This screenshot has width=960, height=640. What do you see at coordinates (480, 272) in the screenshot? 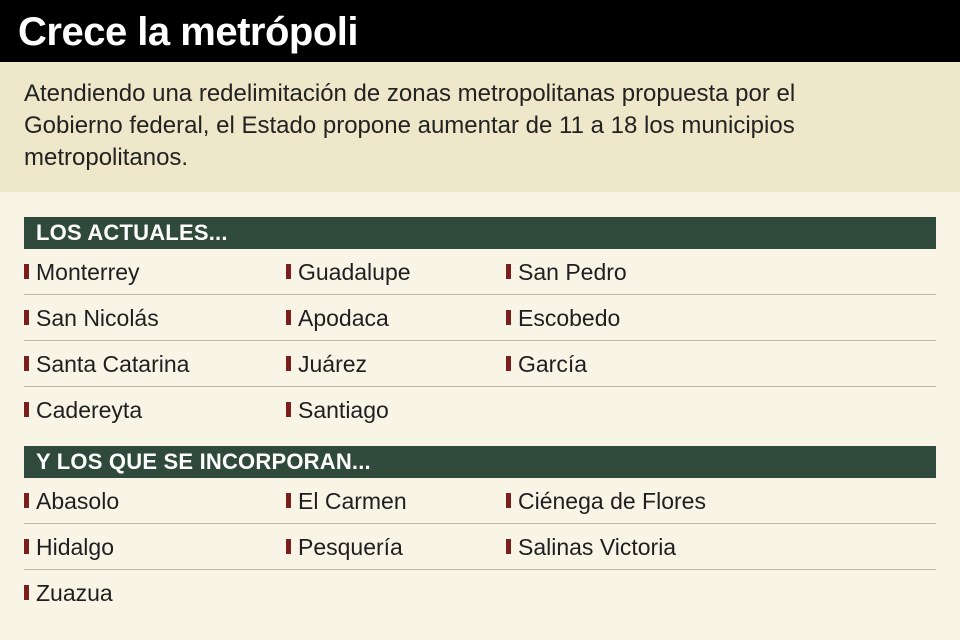
I see `table-row: Monterrey Guadalupe San Pedro` at bounding box center [480, 272].